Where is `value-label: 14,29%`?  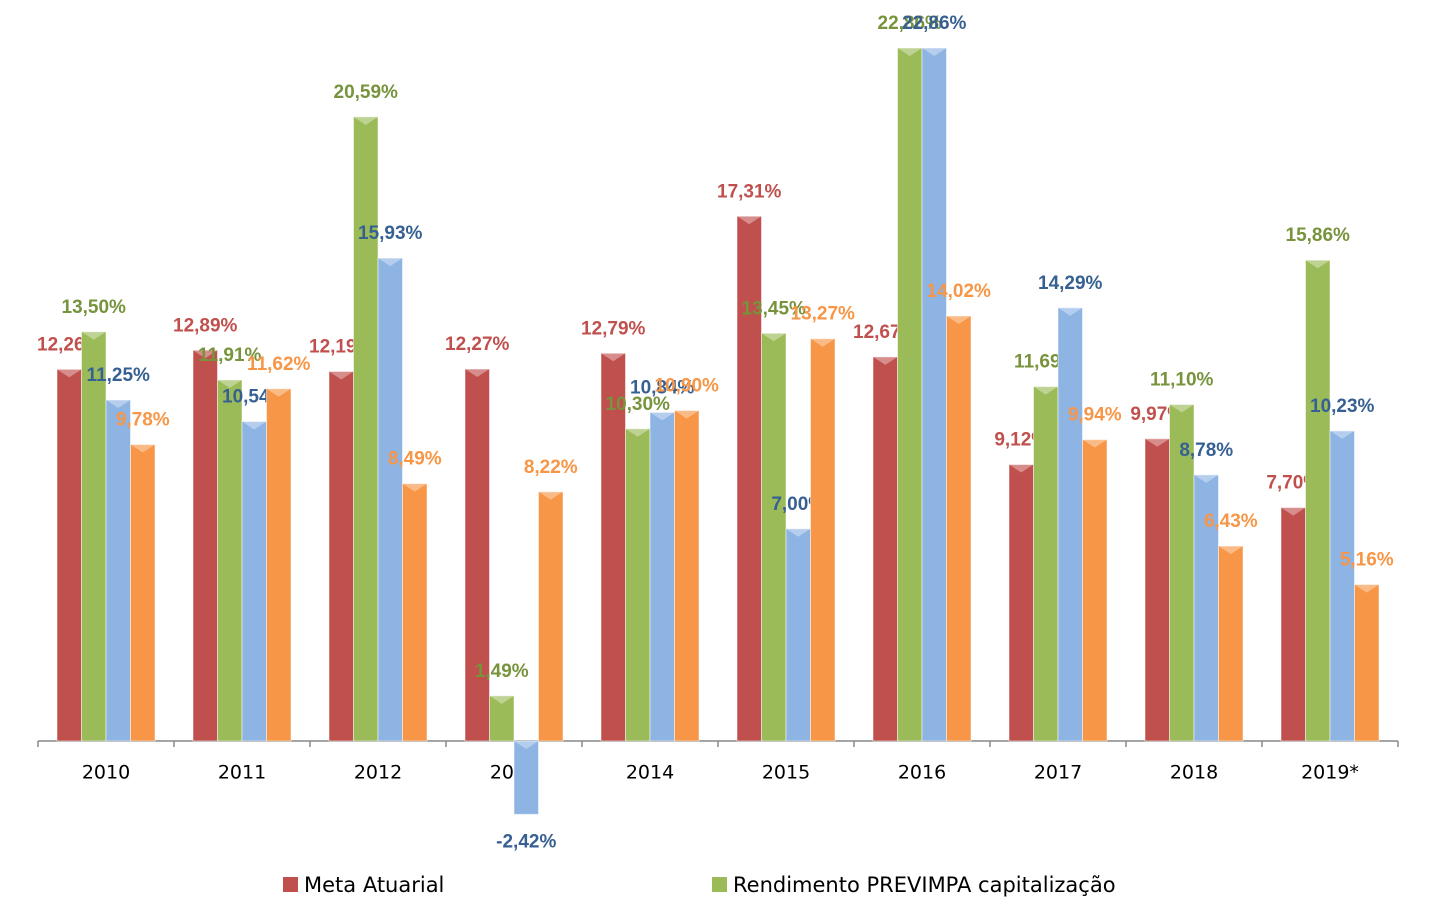
value-label: 14,29% is located at coordinates (1070, 283).